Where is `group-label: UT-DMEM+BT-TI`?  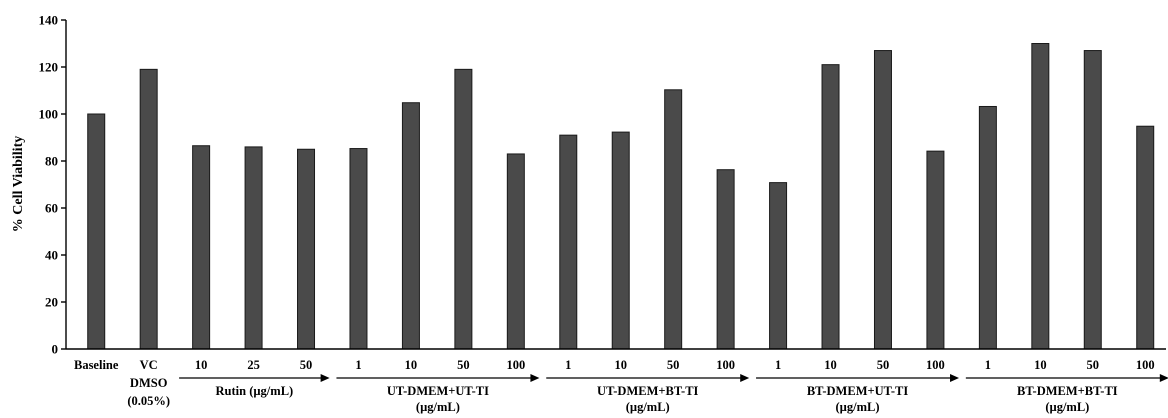
group-label: UT-DMEM+BT-TI is located at coordinates (647, 391).